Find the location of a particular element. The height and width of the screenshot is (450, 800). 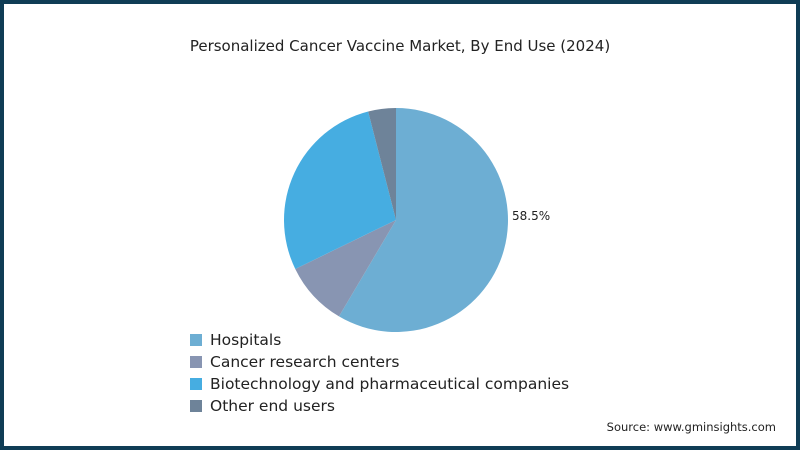

legend-item: Cancer research centers is located at coordinates (379, 362).